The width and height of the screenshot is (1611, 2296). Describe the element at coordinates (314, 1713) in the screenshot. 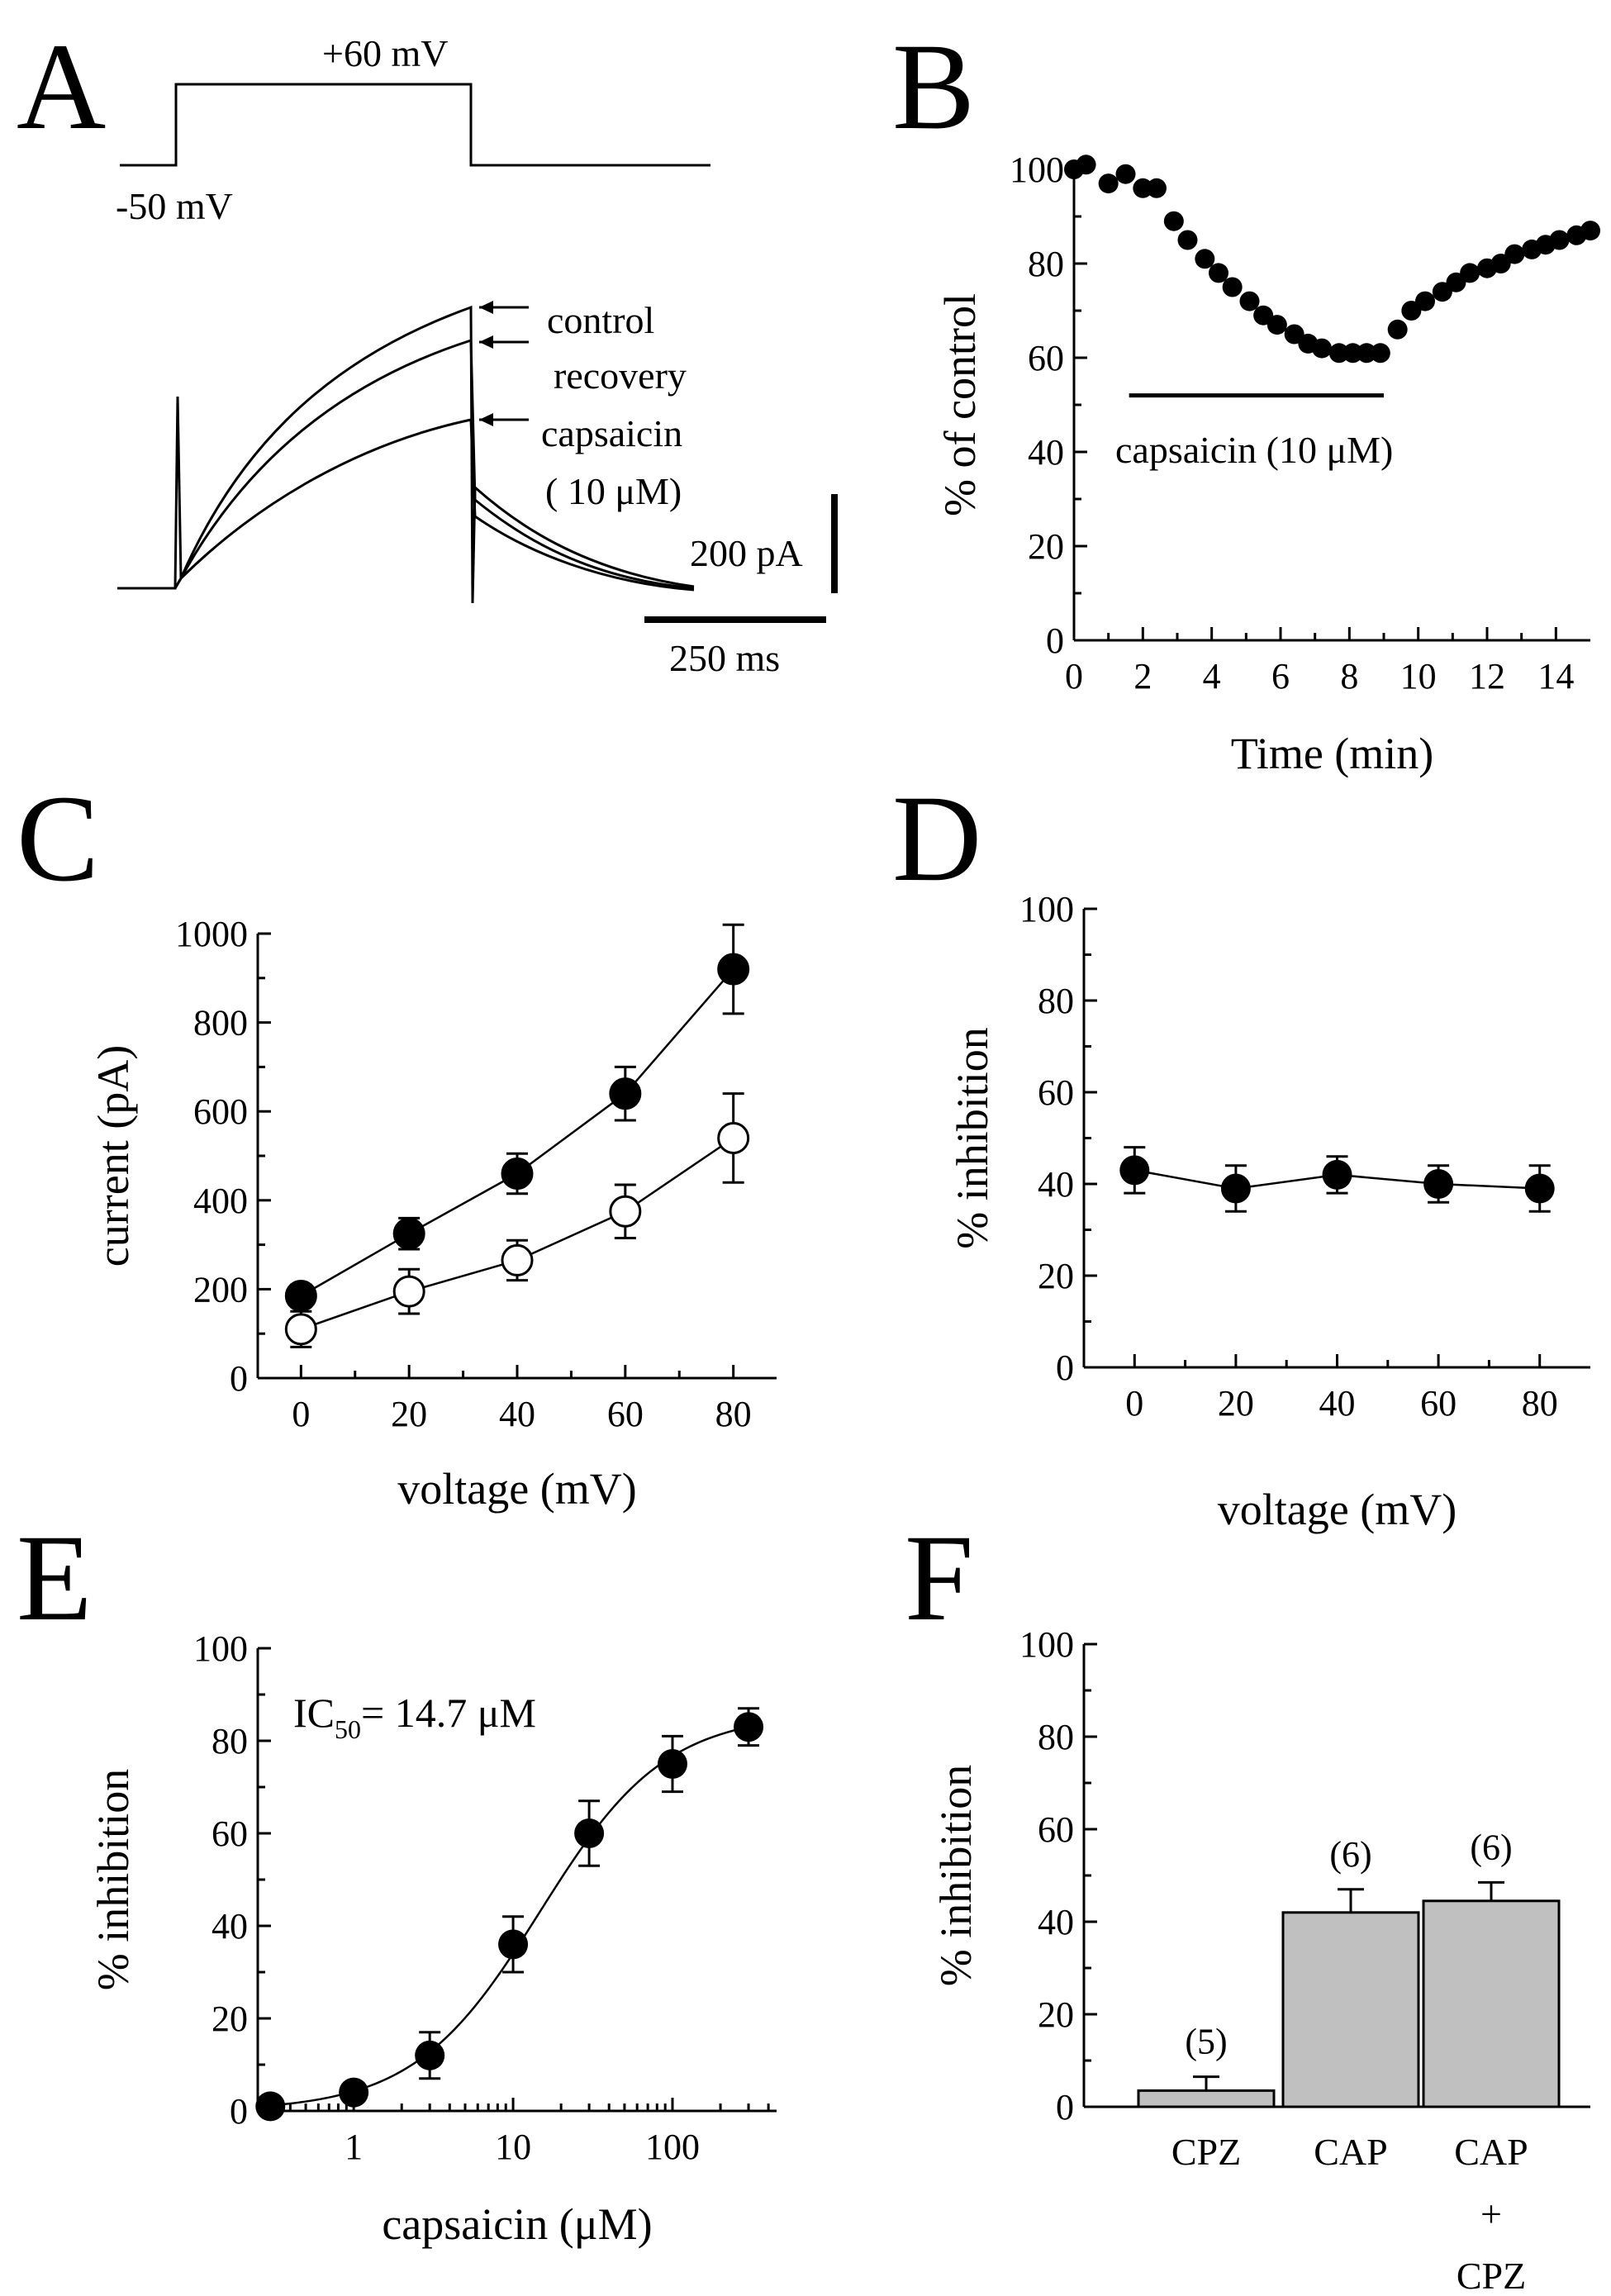

I see `ic50-ic: IC` at that location.